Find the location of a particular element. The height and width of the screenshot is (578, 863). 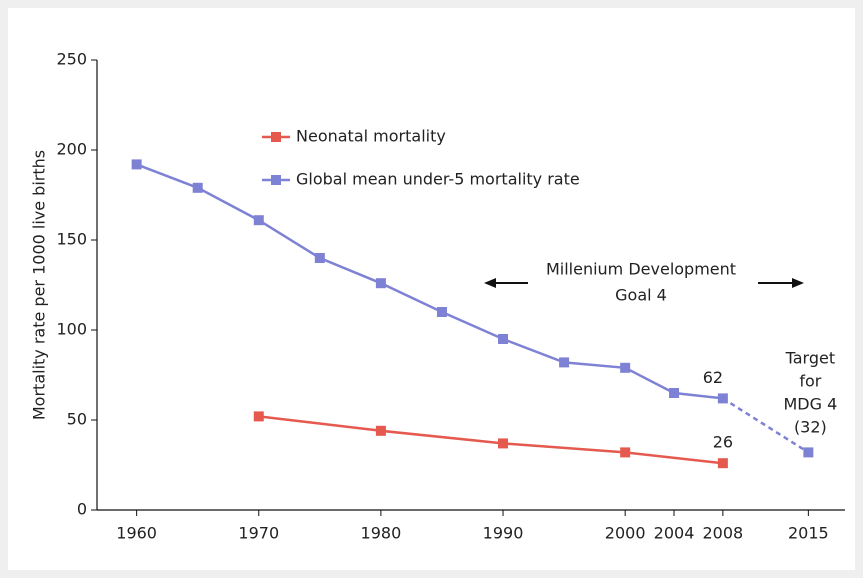

y-tick-label: 100 is located at coordinates (71, 329).